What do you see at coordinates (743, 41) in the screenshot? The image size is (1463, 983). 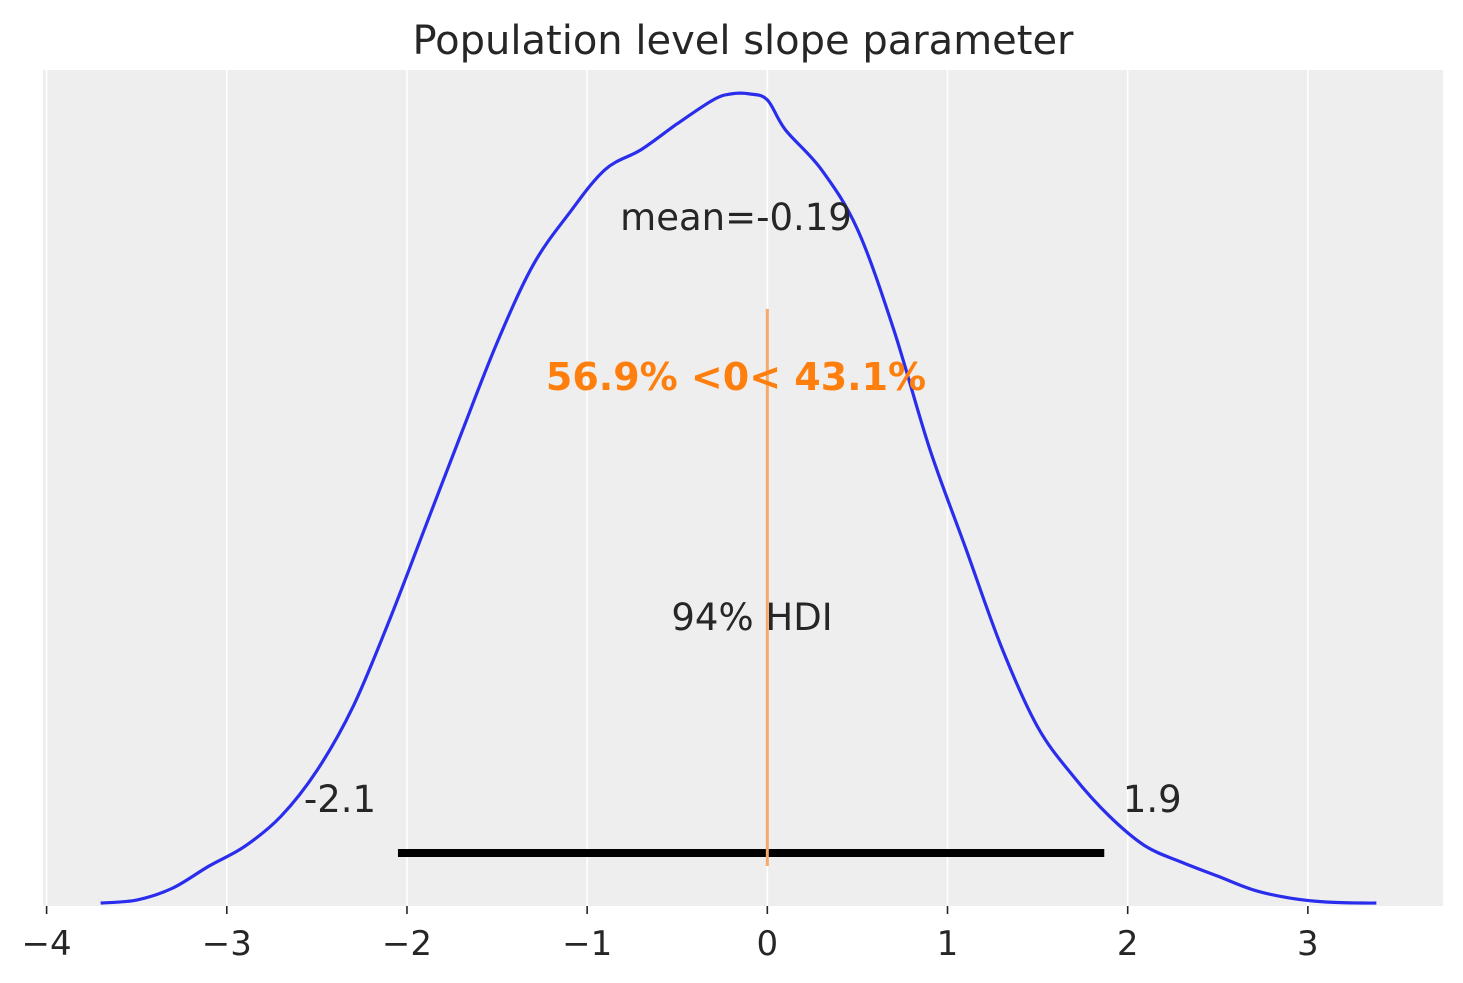 I see `chart-title: Population level slope parameter` at bounding box center [743, 41].